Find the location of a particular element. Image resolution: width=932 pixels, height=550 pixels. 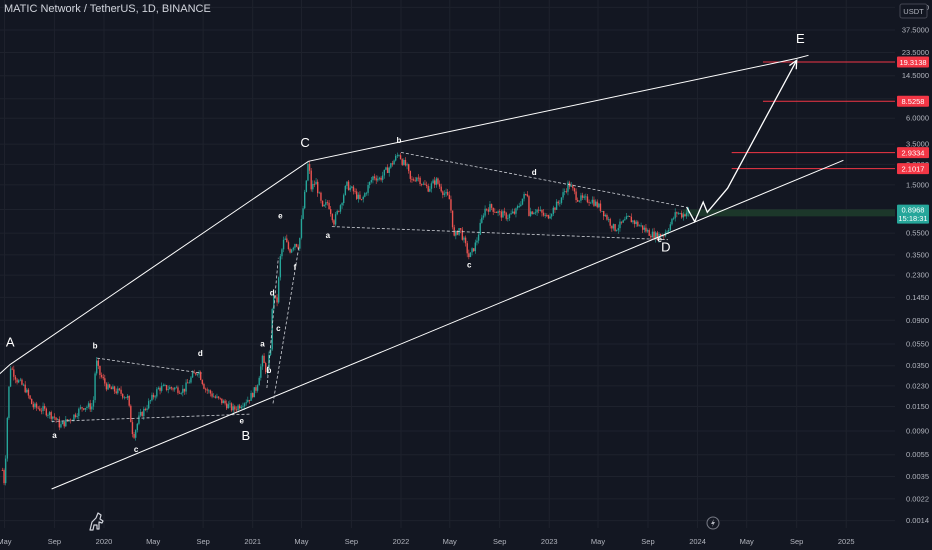

tradingview-logo-icon is located at coordinates (96, 521).